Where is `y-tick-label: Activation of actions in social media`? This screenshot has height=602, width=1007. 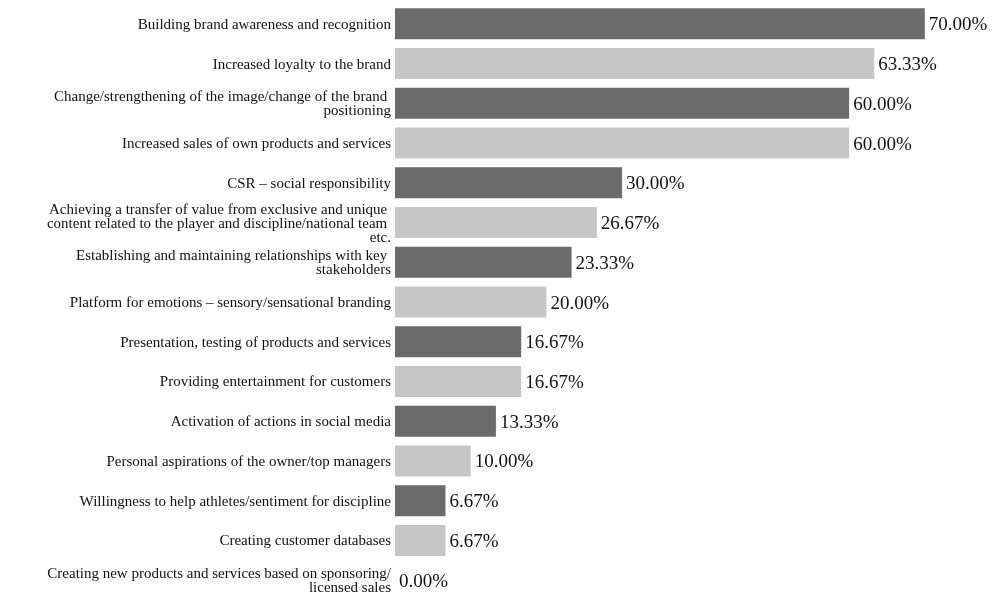 y-tick-label: Activation of actions in social media is located at coordinates (281, 421).